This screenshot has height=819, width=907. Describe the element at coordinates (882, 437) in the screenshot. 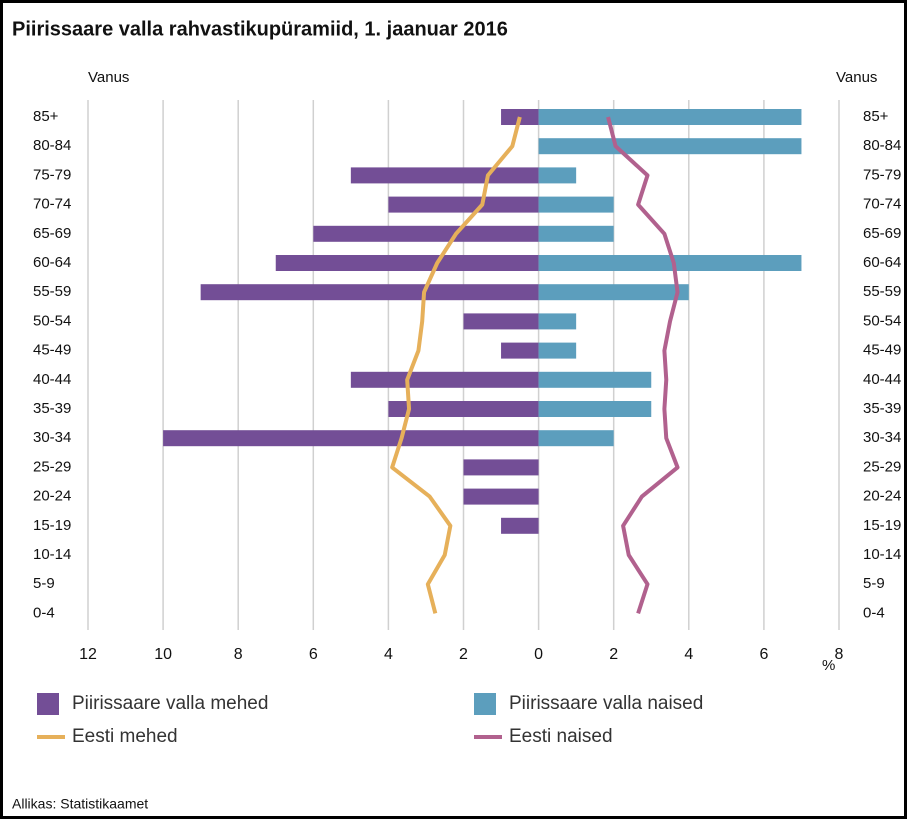

I see `y-tick-label-right: 30-34` at that location.